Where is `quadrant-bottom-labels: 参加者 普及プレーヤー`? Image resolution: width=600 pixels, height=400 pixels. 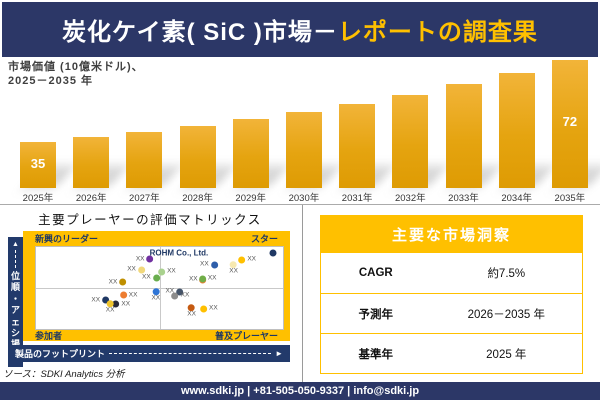
quadrant-bottom-labels: 参加者 普及プレーヤー is located at coordinates (156, 335).